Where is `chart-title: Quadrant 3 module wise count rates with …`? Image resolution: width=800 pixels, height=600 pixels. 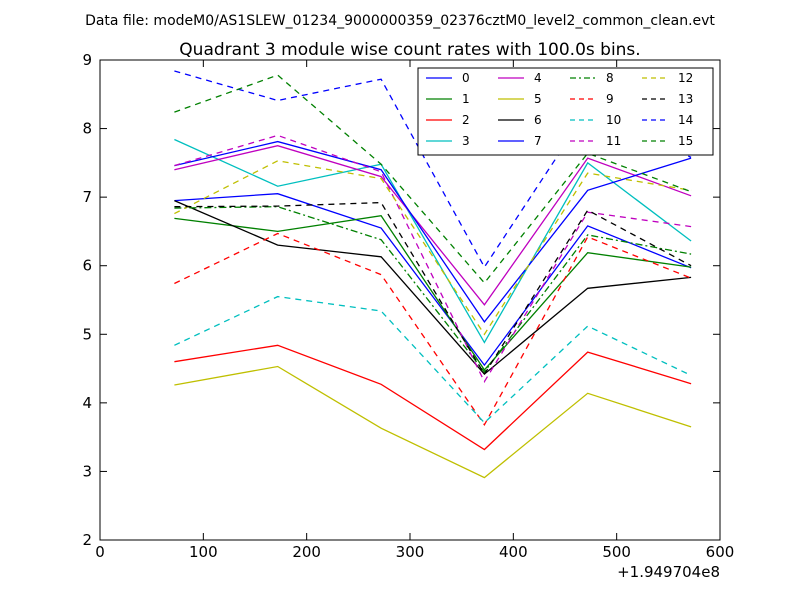 chart-title: Quadrant 3 module wise count rates with … is located at coordinates (409, 50).